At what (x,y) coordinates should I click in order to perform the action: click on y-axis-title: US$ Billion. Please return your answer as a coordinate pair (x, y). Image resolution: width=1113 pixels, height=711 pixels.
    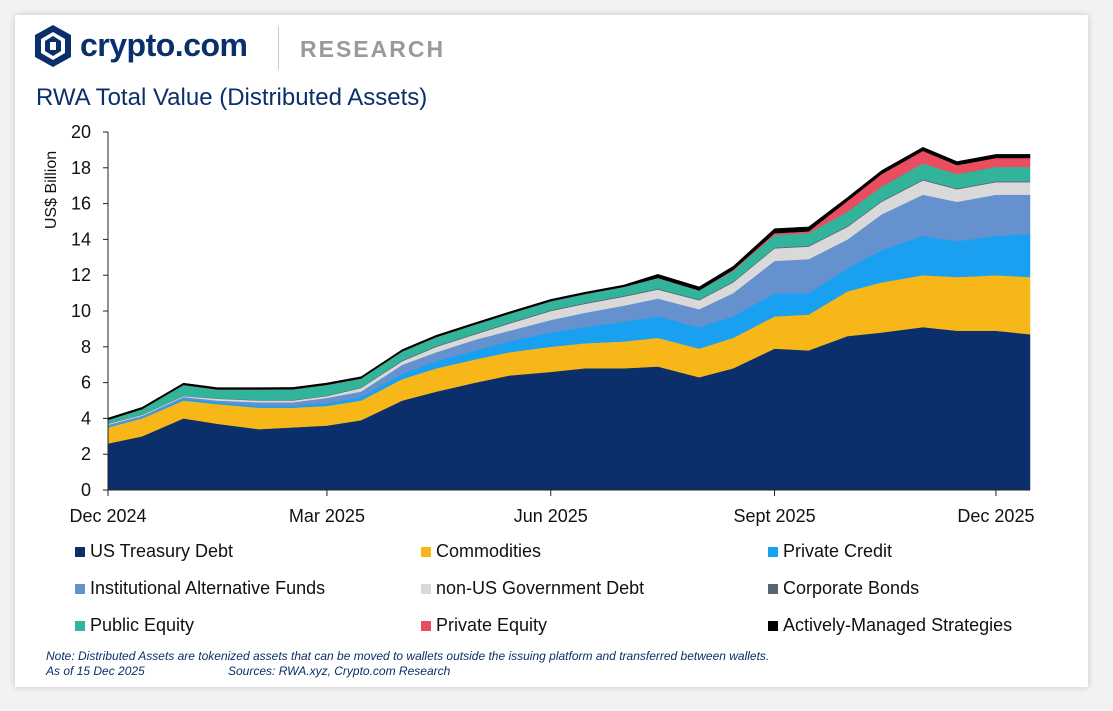
    Looking at the image, I should click on (51, 190).